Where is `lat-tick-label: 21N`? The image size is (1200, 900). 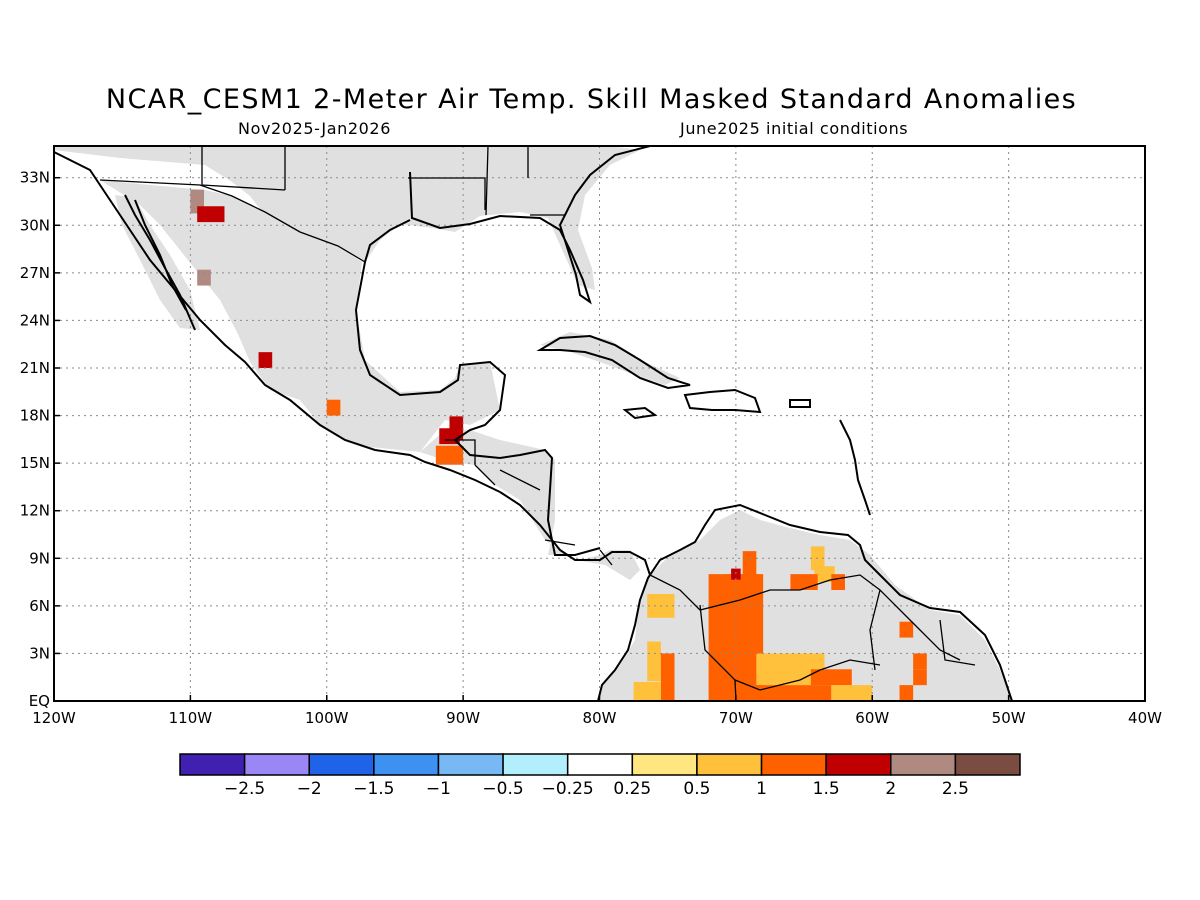
lat-tick-label: 21N is located at coordinates (35, 368).